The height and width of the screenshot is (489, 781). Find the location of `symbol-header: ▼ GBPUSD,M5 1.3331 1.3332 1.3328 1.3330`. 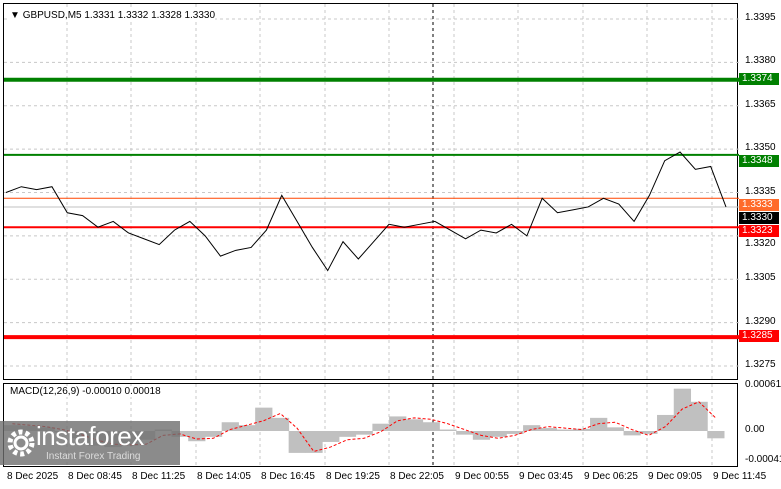

symbol-header: ▼ GBPUSD,M5 1.3331 1.3332 1.3328 1.3330 is located at coordinates (113, 15).